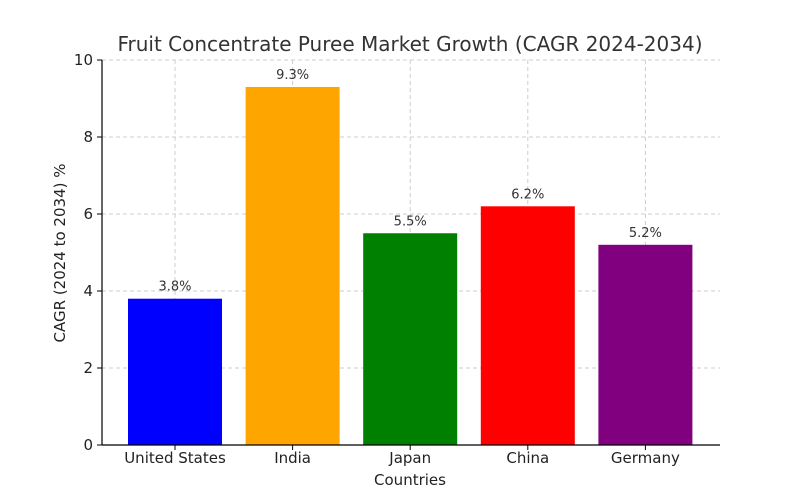 This screenshot has width=800, height=500. Describe the element at coordinates (60, 253) in the screenshot. I see `y-axis-label: CAGR (2024 to 2034) %` at that location.